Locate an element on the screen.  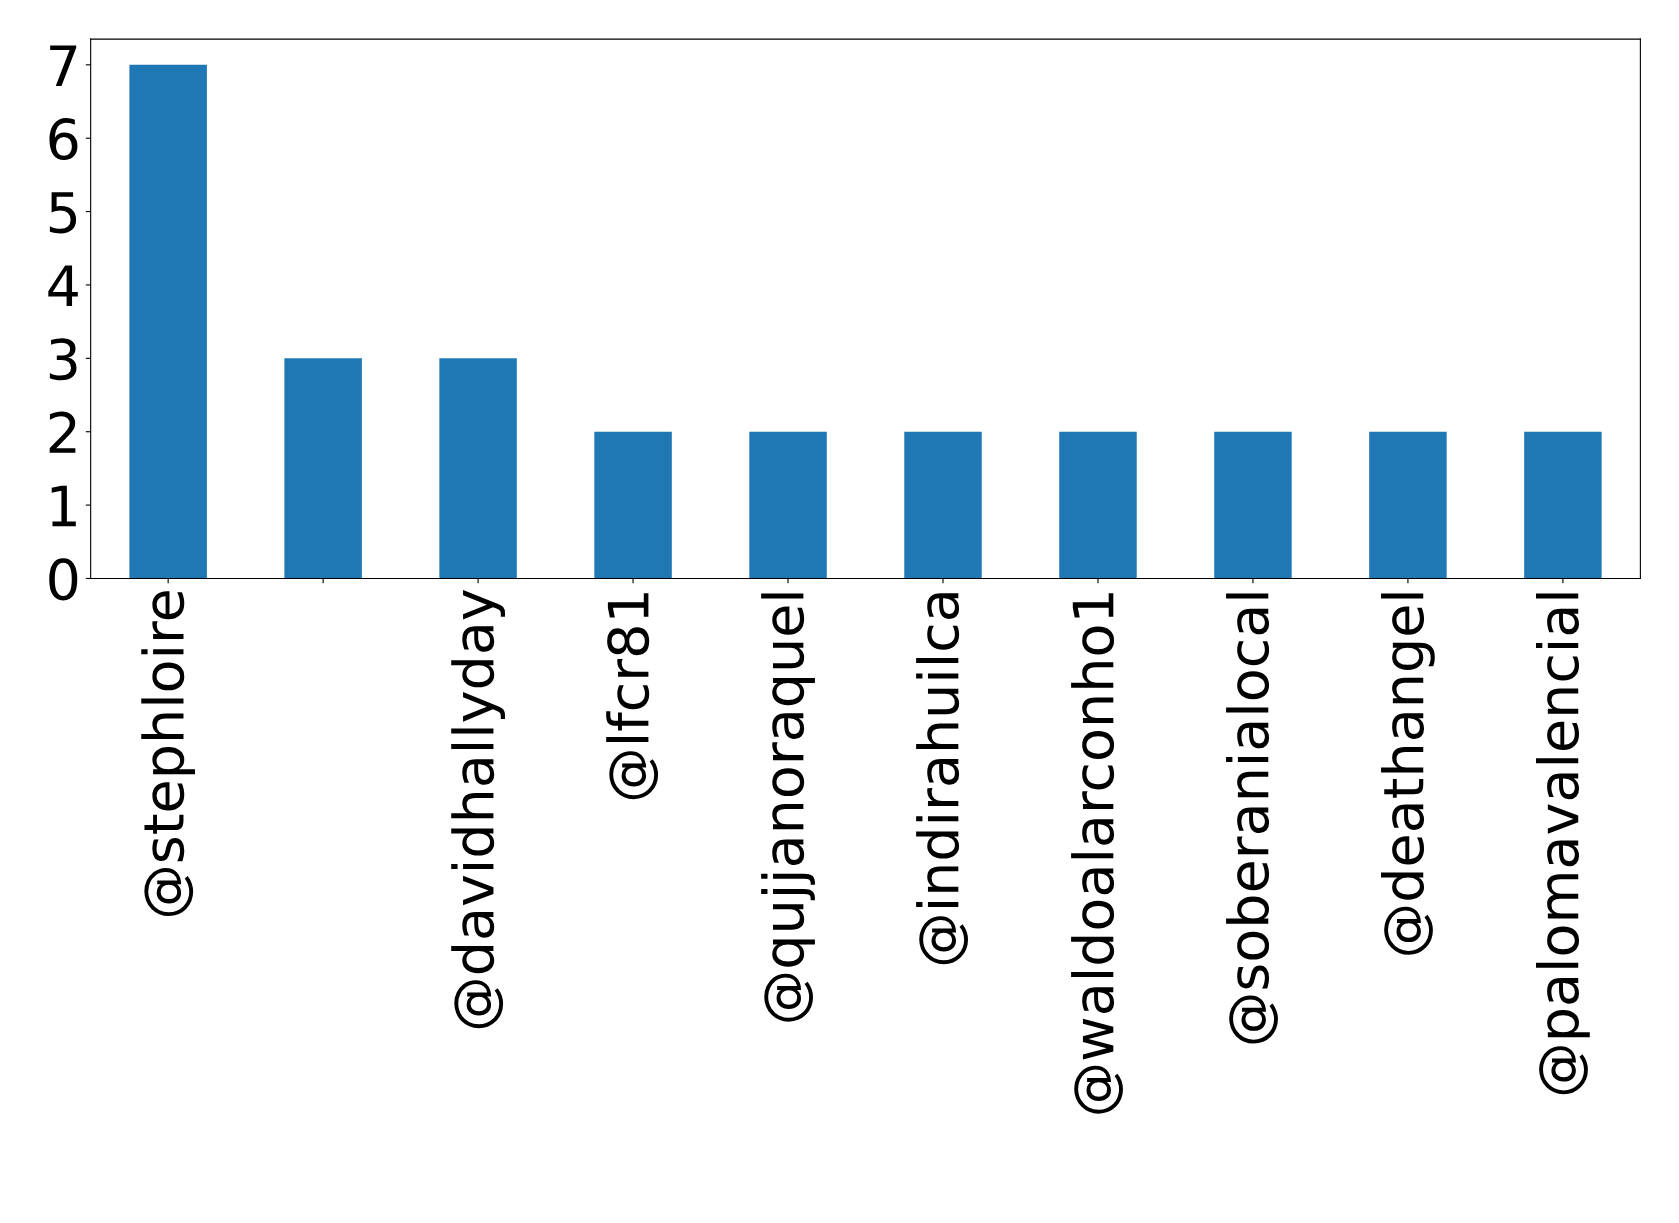
x-tick-label: @stephloire is located at coordinates (168, 754).